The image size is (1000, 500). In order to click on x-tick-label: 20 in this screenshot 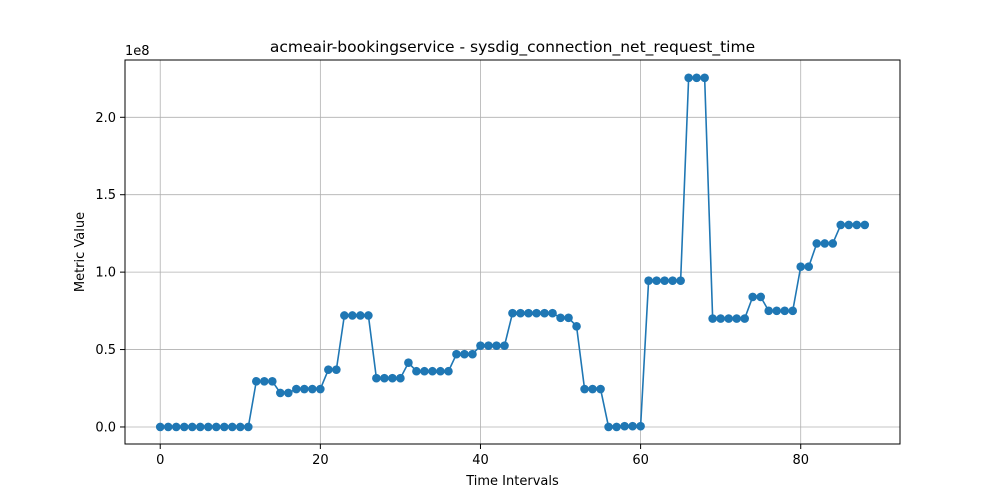, I will do `click(320, 460)`.